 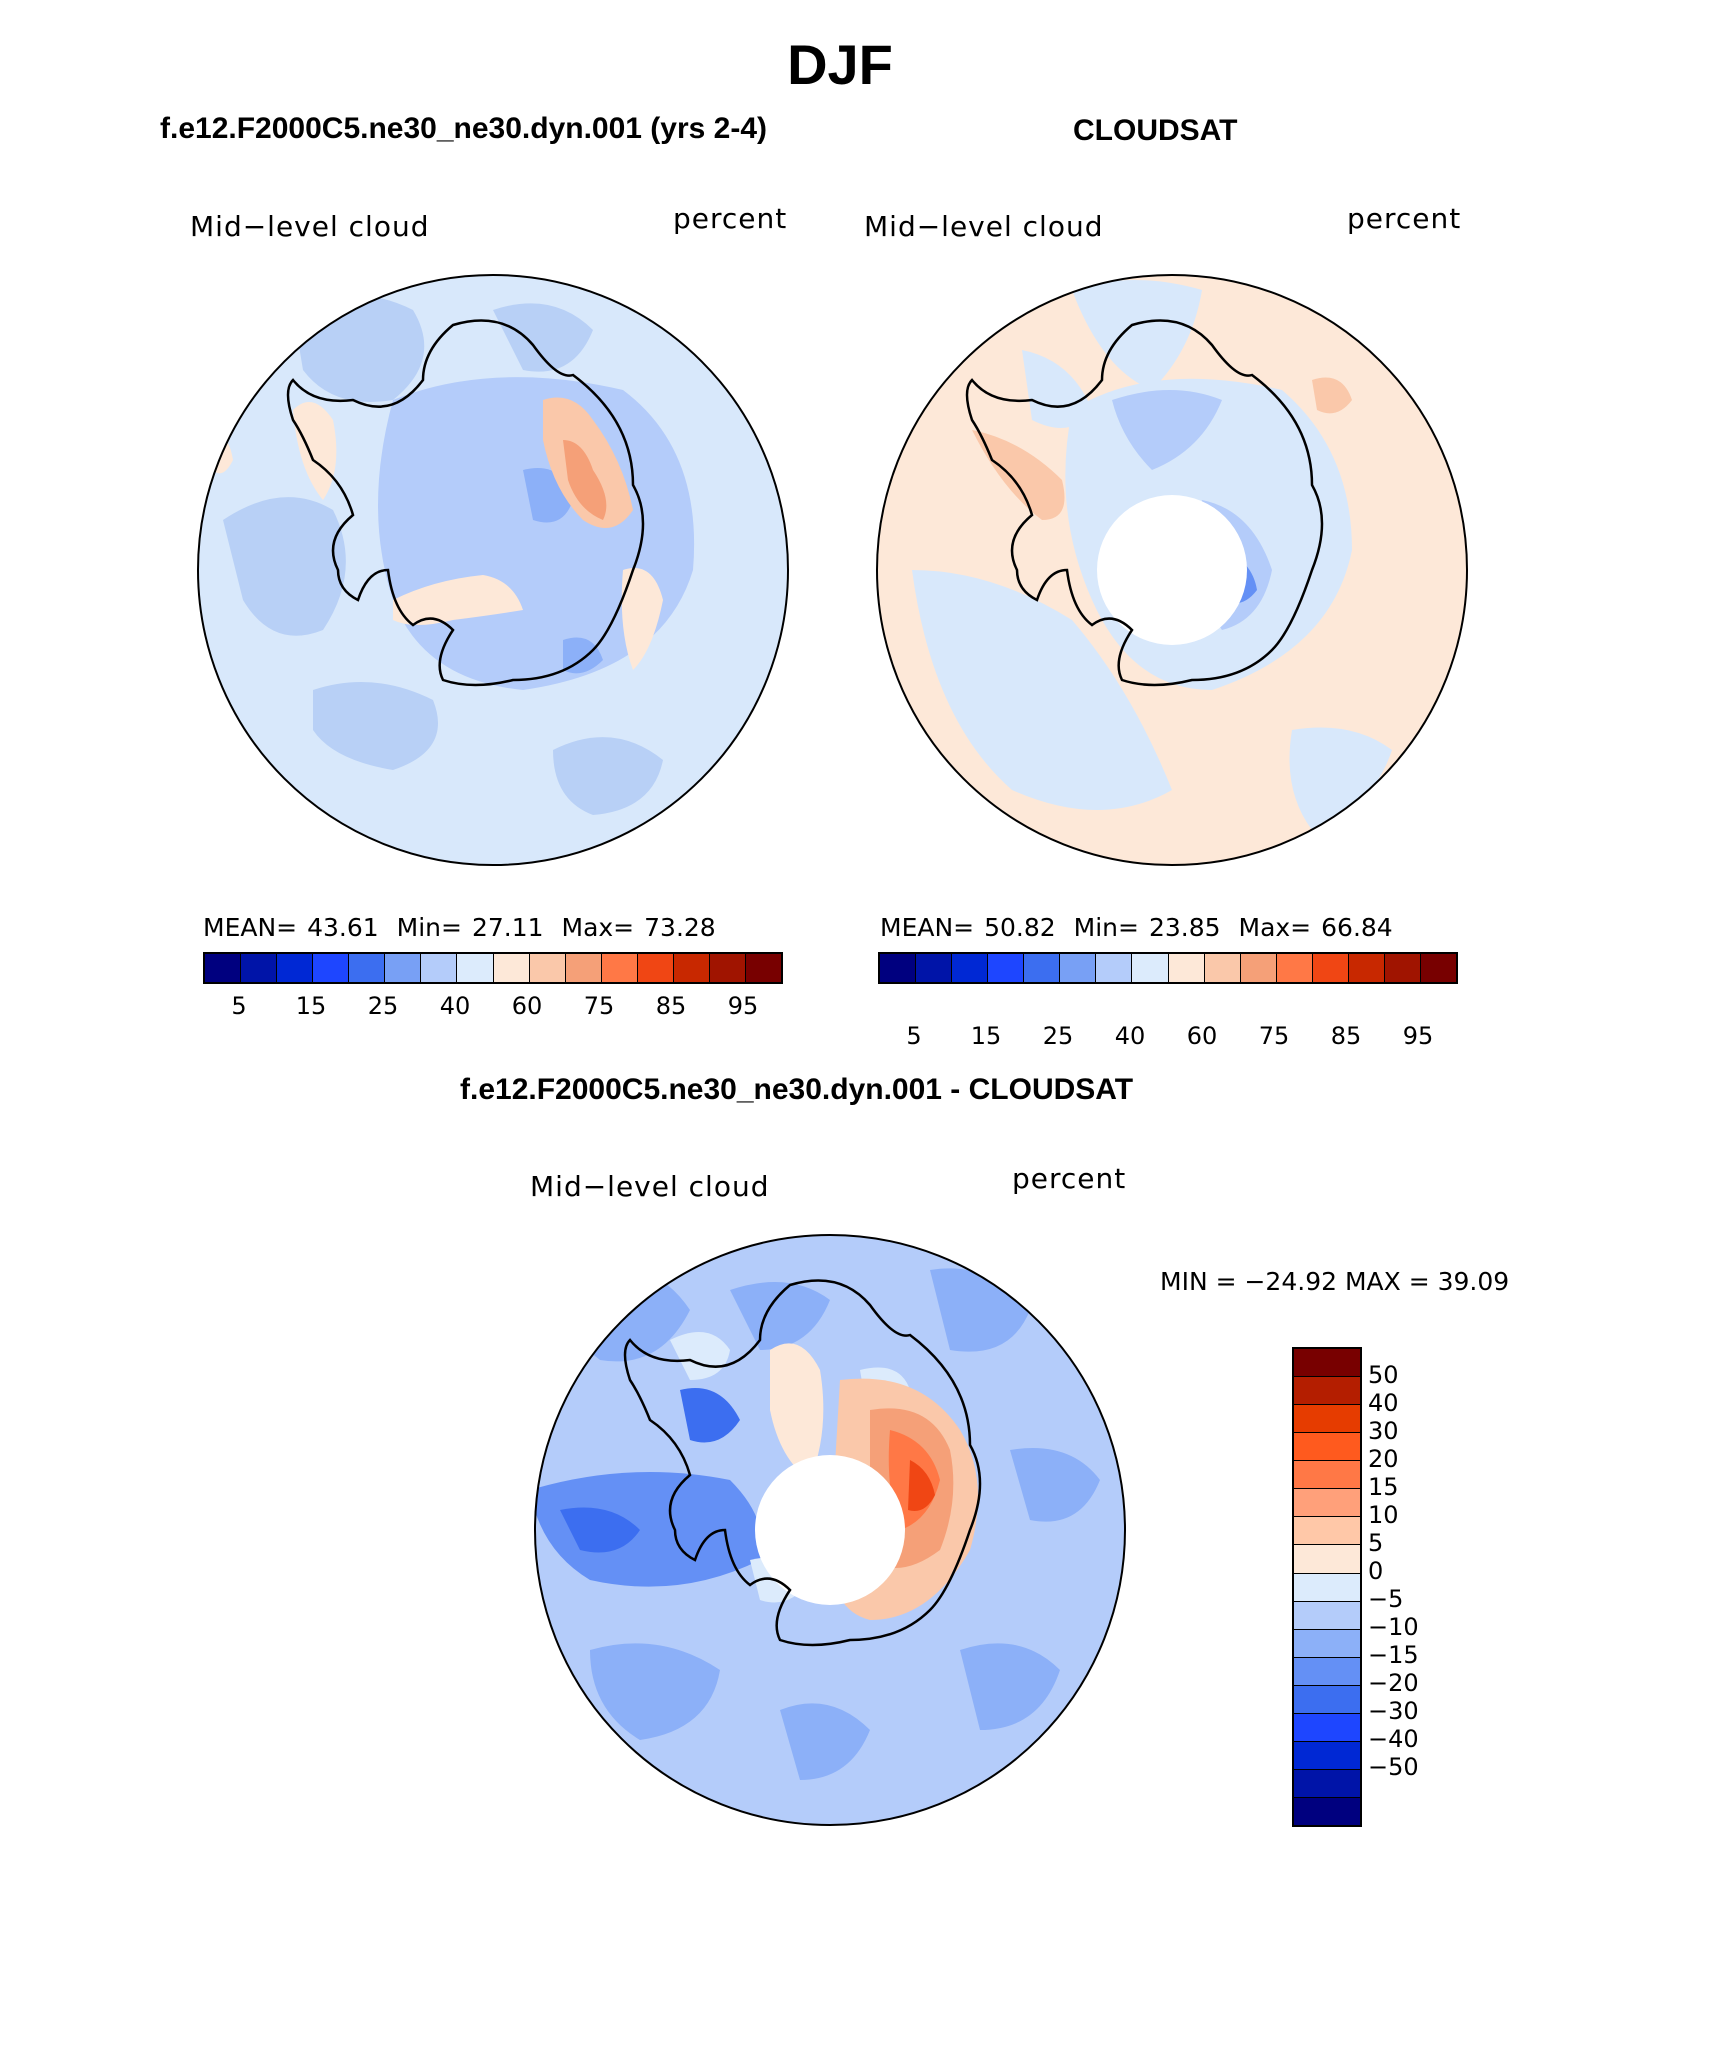 I want to click on figure-title: DJF, so click(x=840, y=64).